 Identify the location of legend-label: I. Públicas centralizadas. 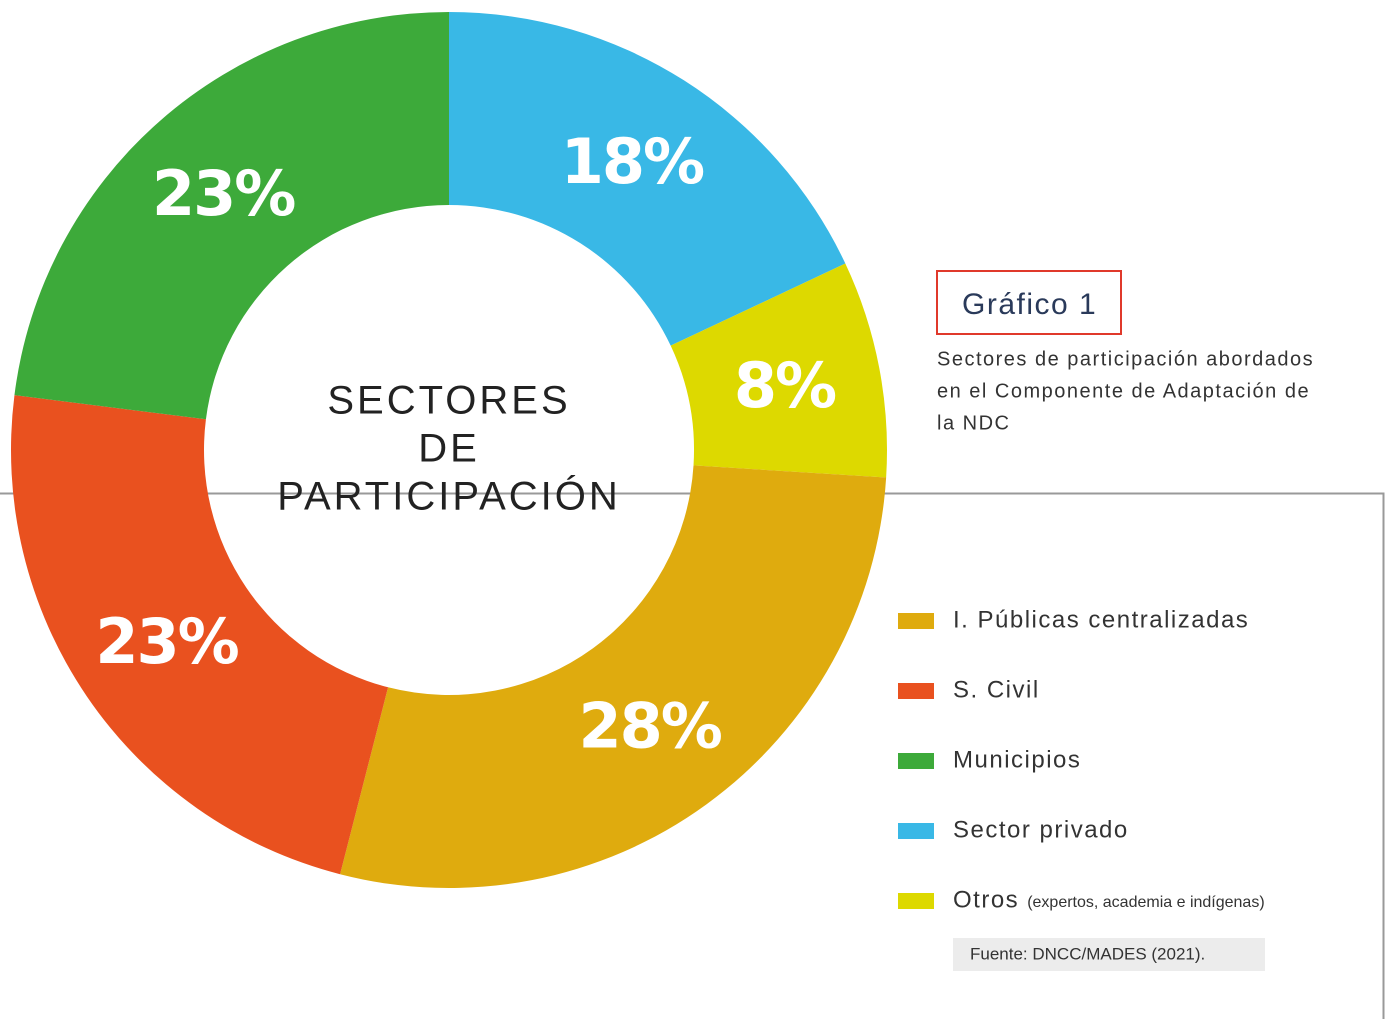
(1101, 619).